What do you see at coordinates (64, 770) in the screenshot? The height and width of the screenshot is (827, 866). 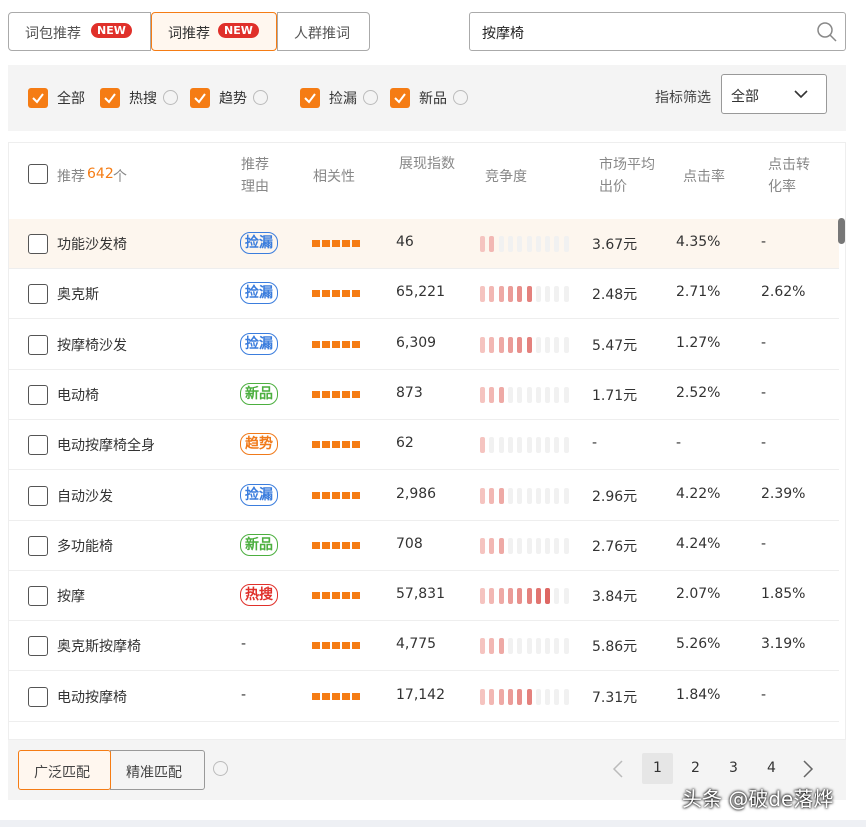 I see `match-button: 广泛匹配` at bounding box center [64, 770].